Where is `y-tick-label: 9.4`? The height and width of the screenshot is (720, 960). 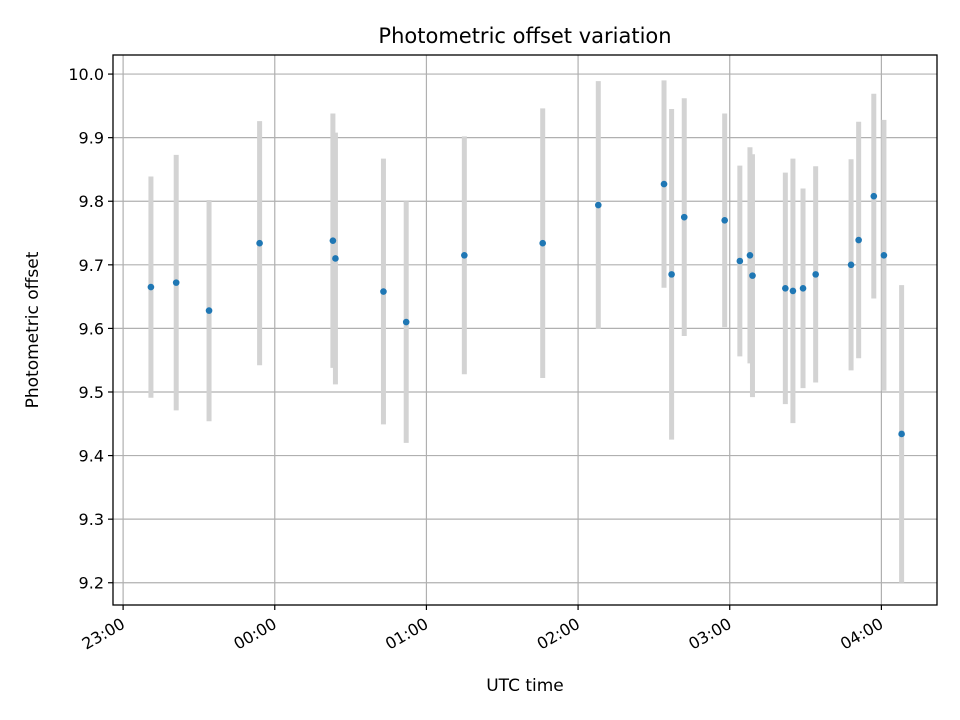 y-tick-label: 9.4 is located at coordinates (91, 456).